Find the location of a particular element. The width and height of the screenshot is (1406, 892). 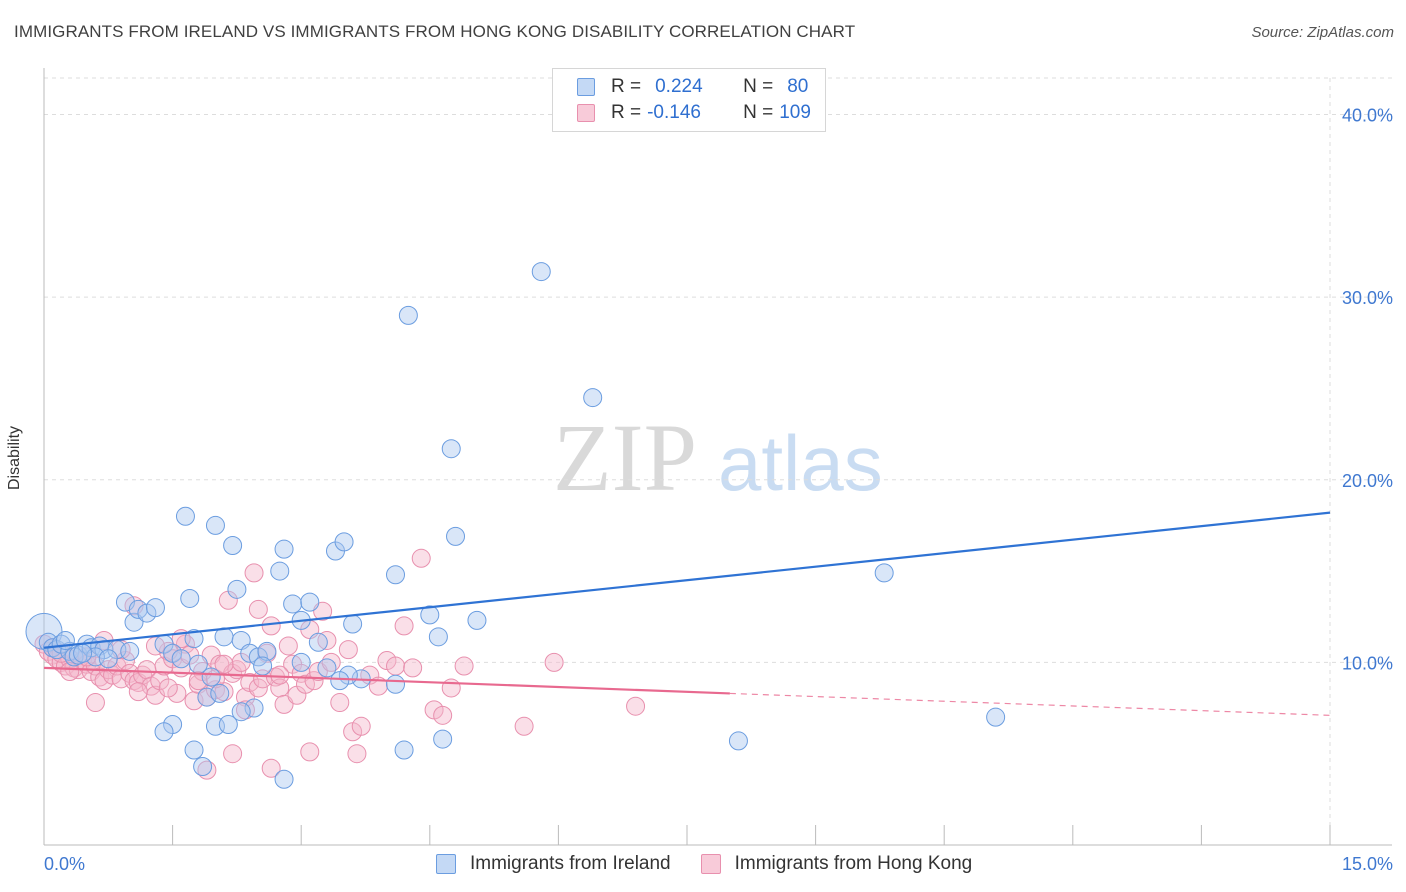

legend-label-hk: Immigrants from Hong Kong is located at coordinates (853, 863).